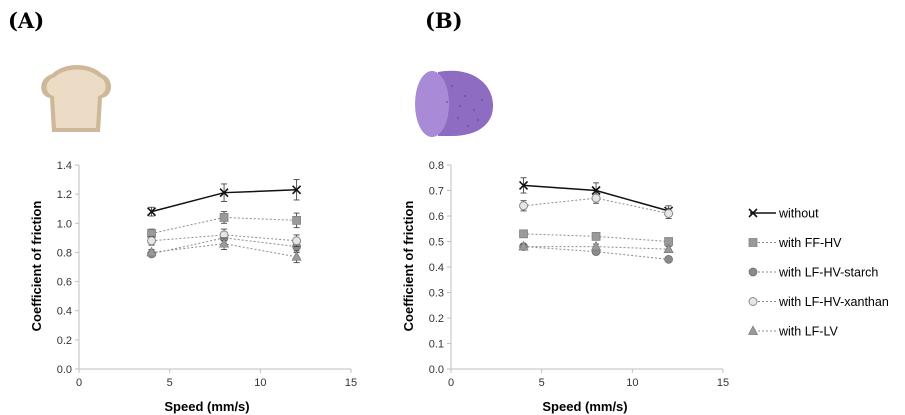  What do you see at coordinates (810, 243) in the screenshot?
I see `legend-label: with FF-HV` at bounding box center [810, 243].